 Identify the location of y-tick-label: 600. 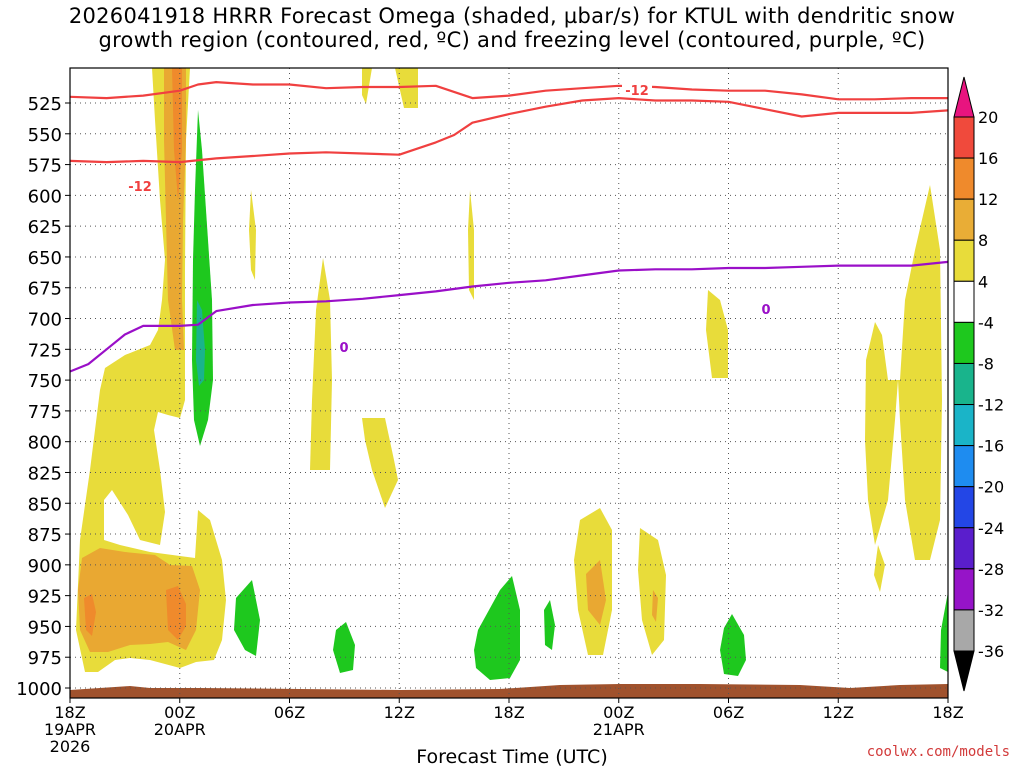
(45, 196).